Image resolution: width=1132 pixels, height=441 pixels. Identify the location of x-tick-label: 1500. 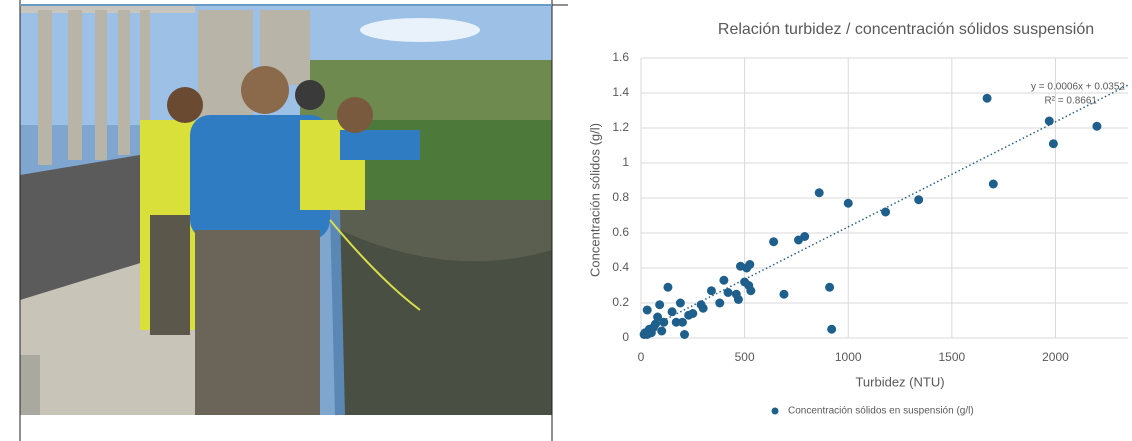
(951, 357).